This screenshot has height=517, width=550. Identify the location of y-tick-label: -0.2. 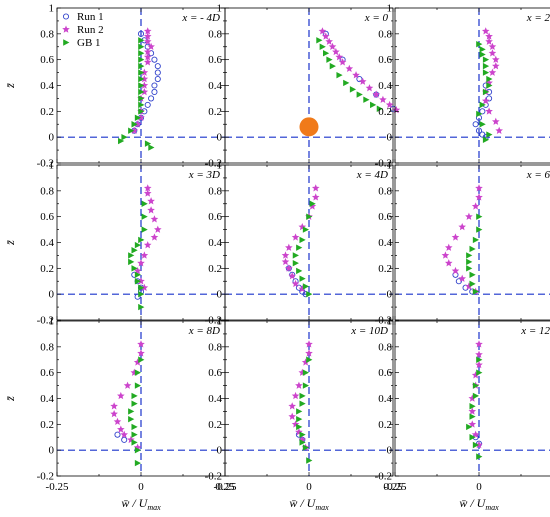
(213, 477).